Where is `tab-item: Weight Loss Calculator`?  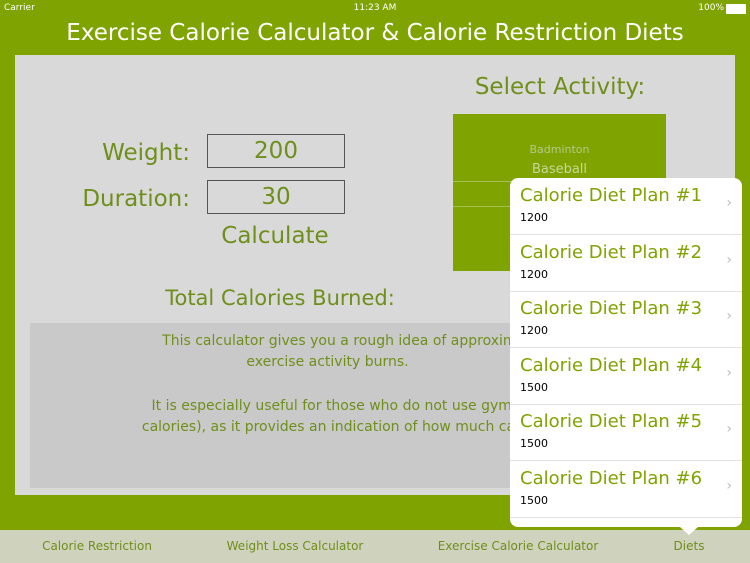
tab-item: Weight Loss Calculator is located at coordinates (295, 546).